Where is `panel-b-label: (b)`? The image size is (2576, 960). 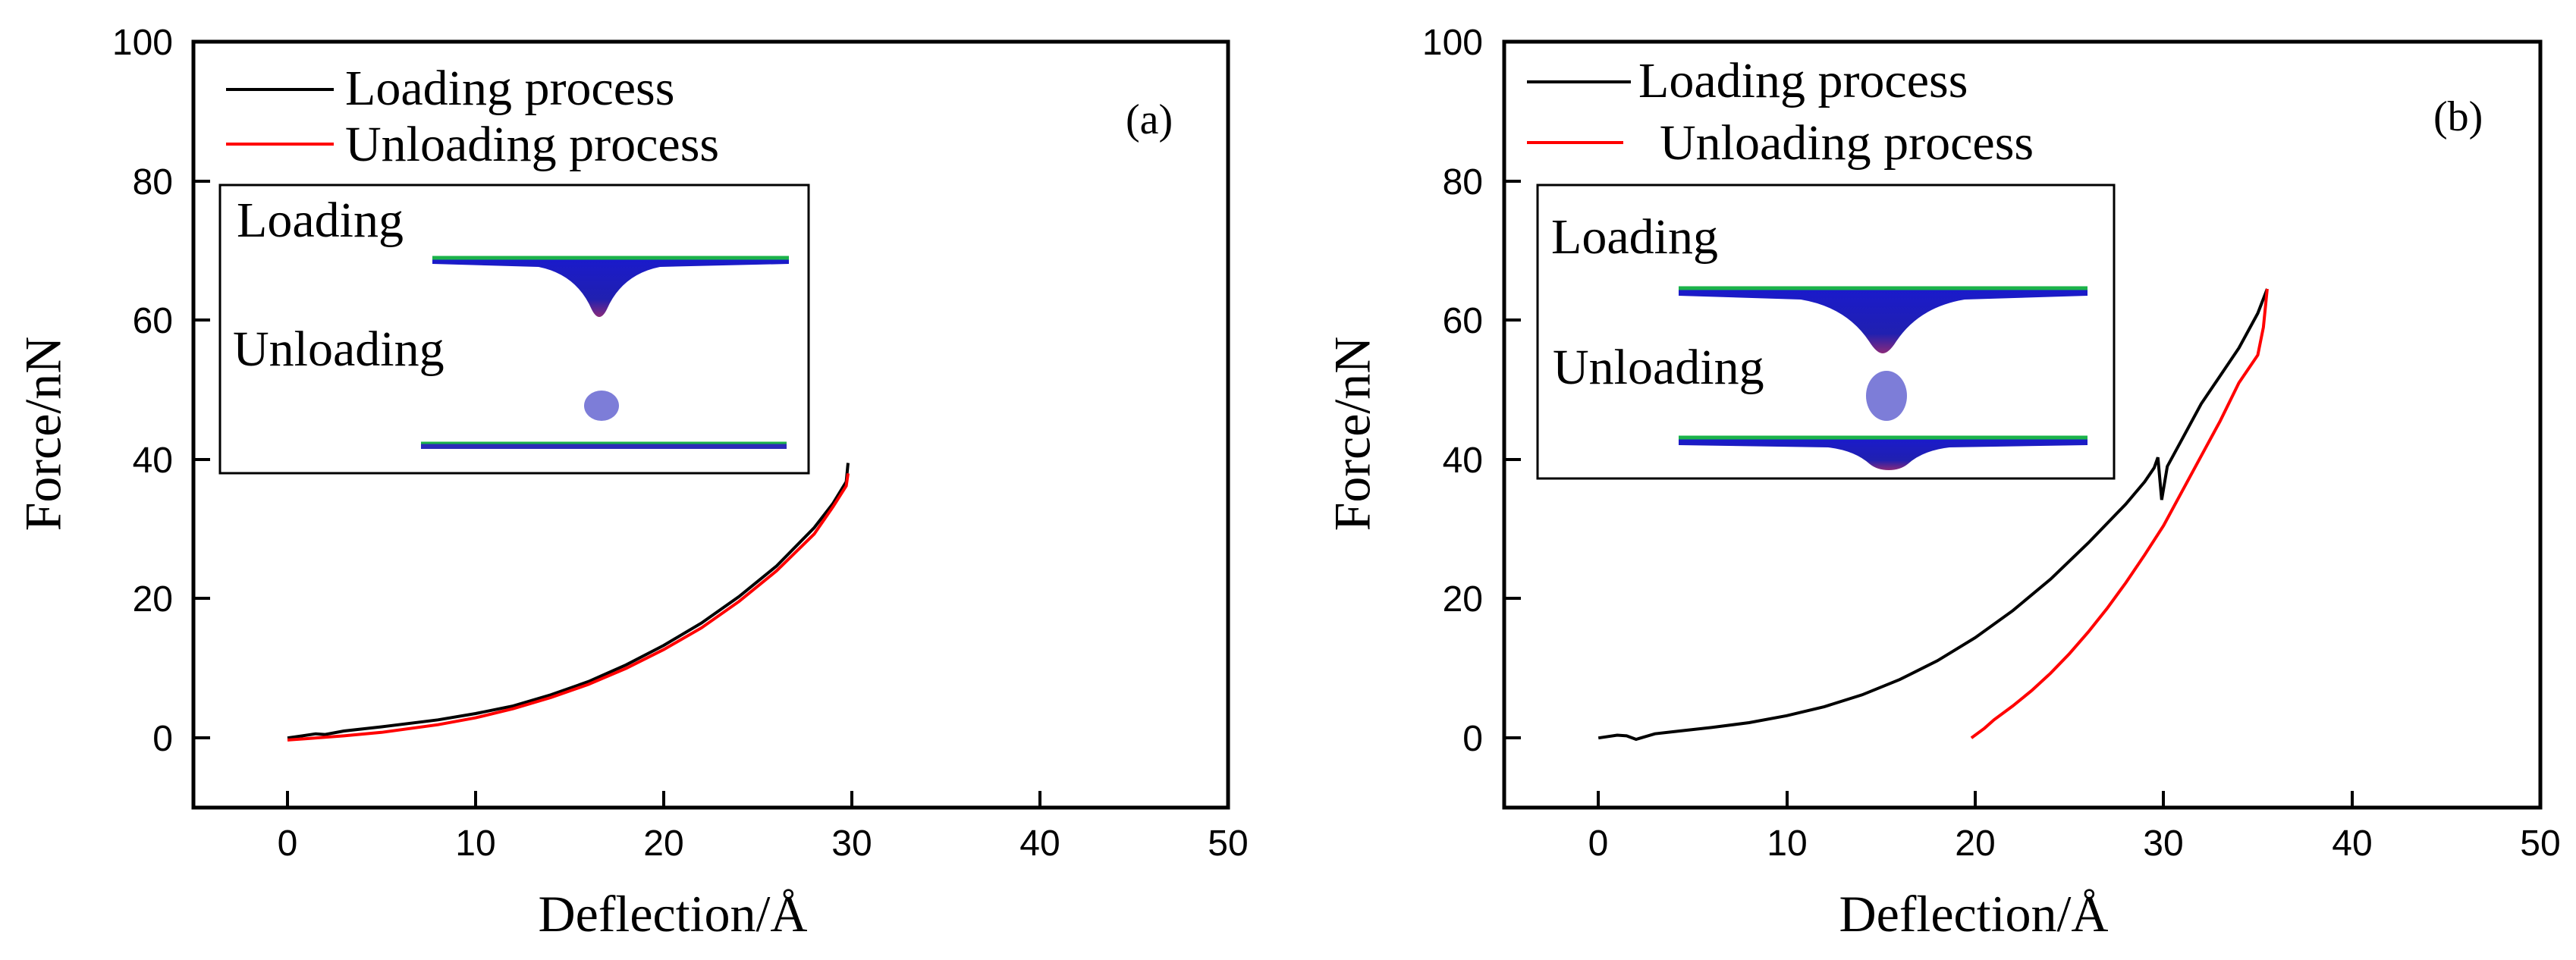 panel-b-label: (b) is located at coordinates (2458, 116).